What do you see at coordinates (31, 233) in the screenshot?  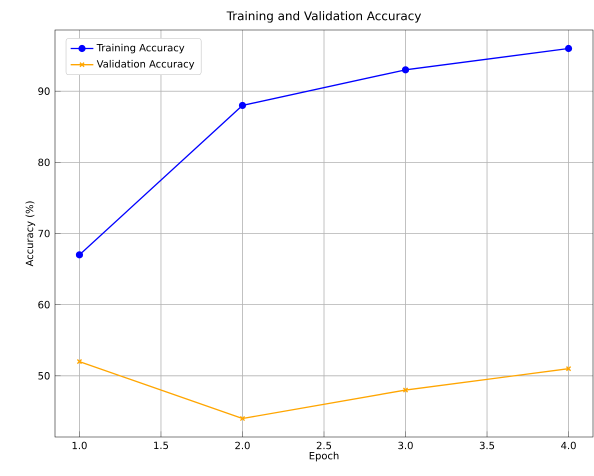 I see `y-axis-title: Accuracy (%)` at bounding box center [31, 233].